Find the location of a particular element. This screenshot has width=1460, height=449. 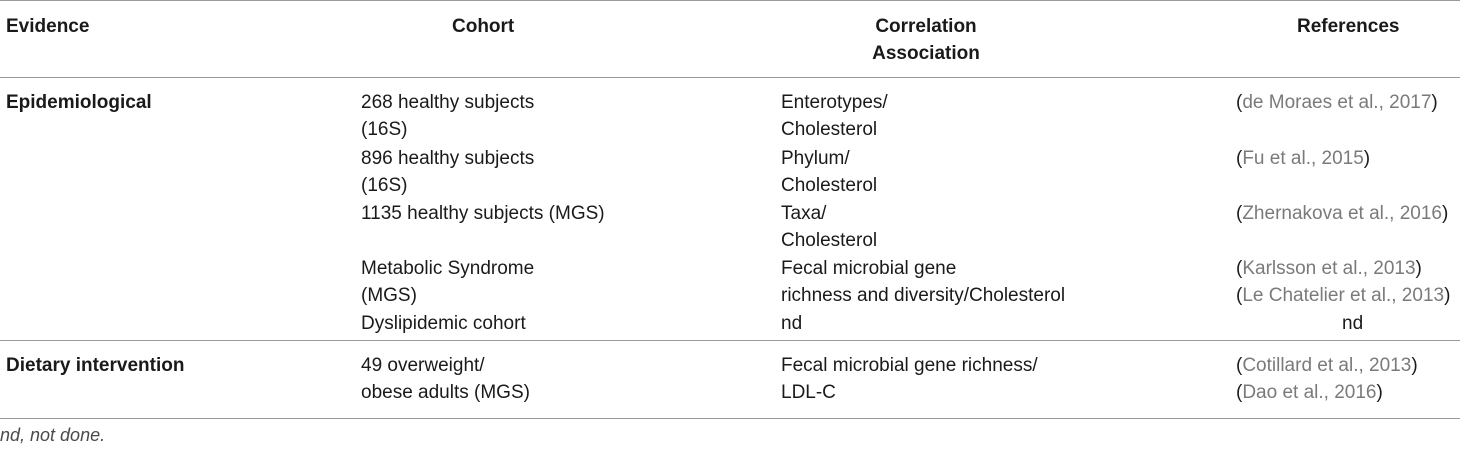

correlation-cell: nd is located at coordinates (791, 323).